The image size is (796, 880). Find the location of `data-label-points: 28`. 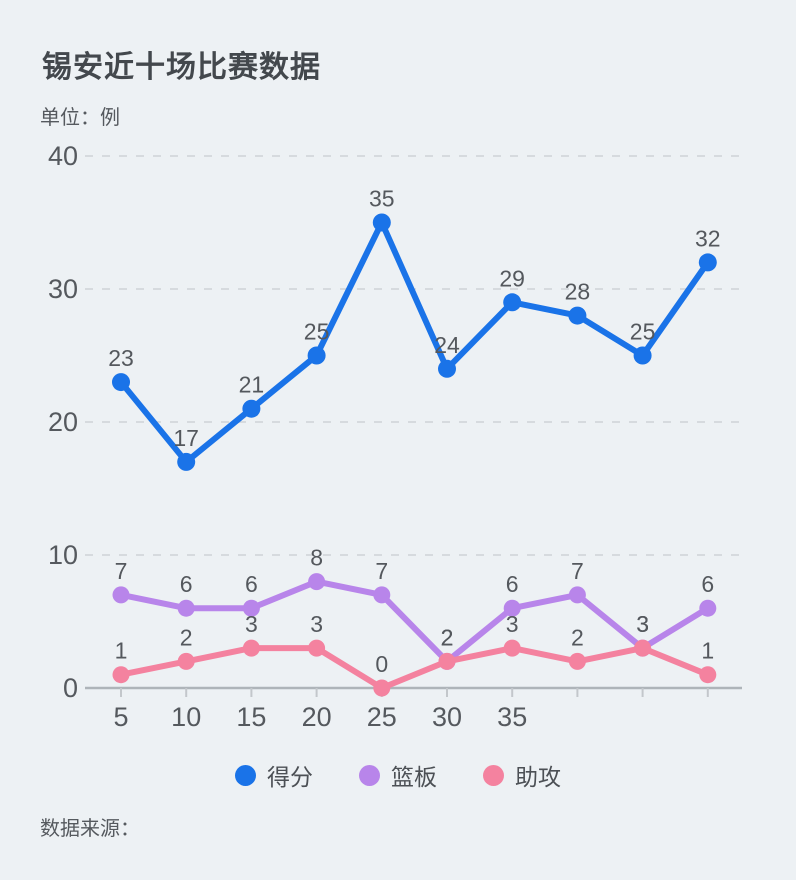

data-label-points: 28 is located at coordinates (578, 292).